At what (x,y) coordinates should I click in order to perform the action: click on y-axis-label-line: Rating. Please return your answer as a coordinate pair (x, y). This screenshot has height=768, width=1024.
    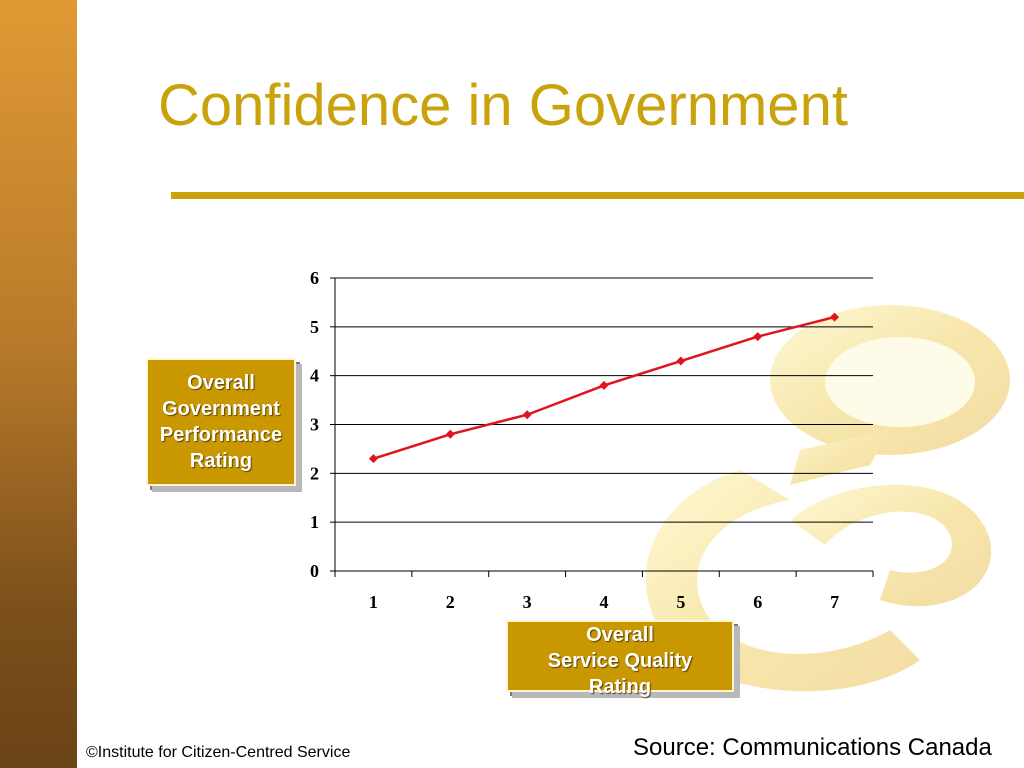
    Looking at the image, I should click on (221, 461).